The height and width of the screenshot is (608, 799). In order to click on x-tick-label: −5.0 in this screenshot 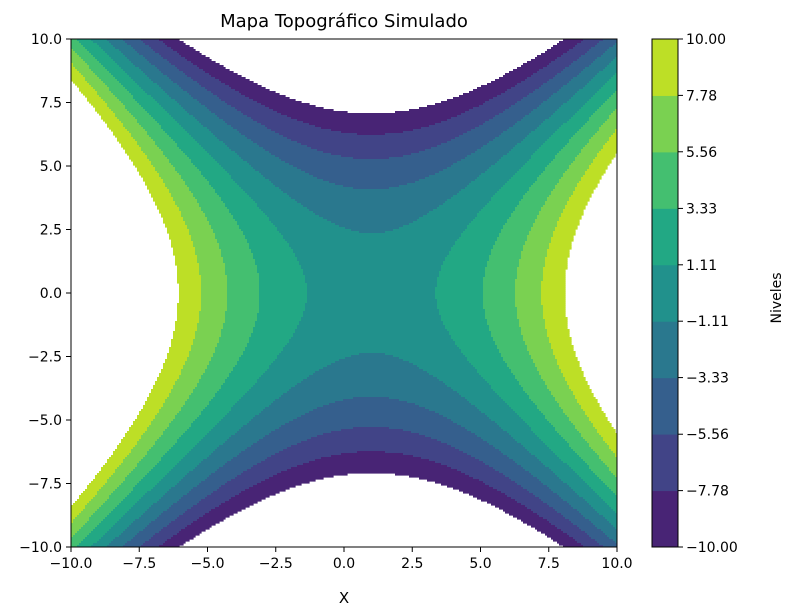, I will do `click(208, 564)`.